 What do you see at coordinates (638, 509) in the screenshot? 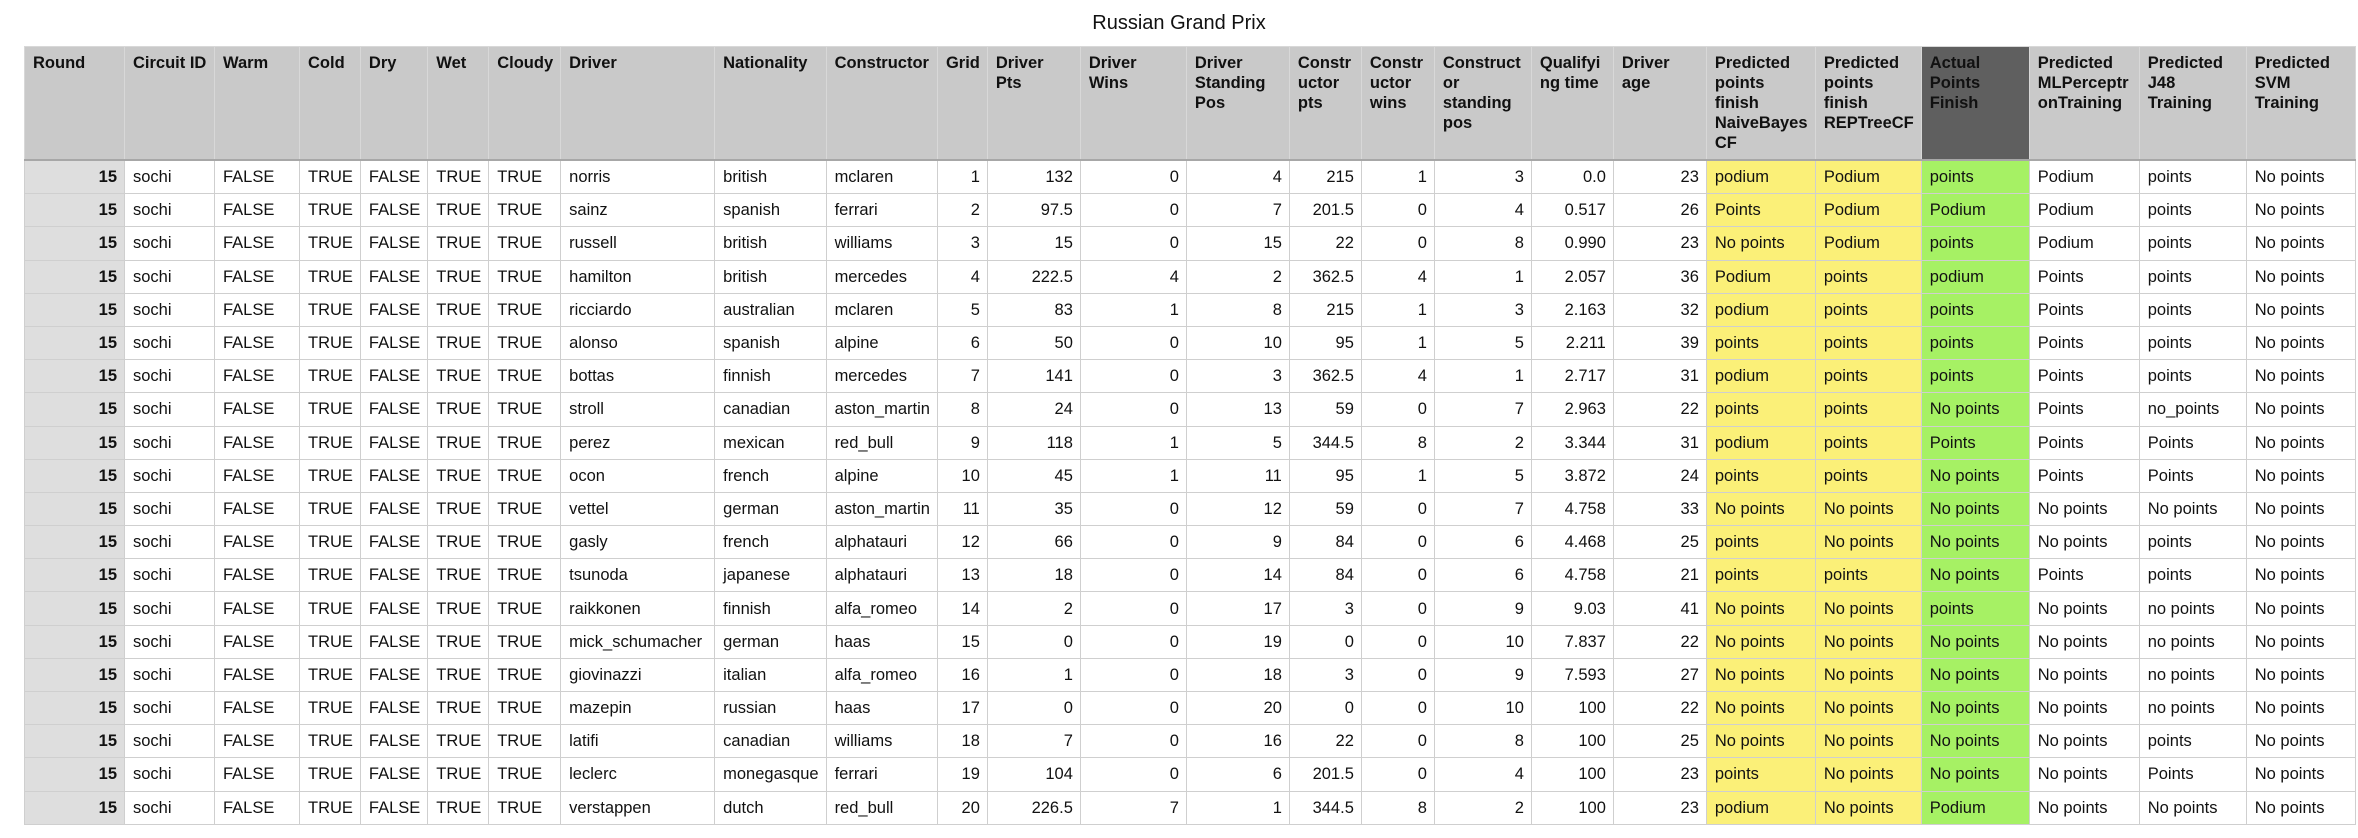
I see `table-cell: vettel` at bounding box center [638, 509].